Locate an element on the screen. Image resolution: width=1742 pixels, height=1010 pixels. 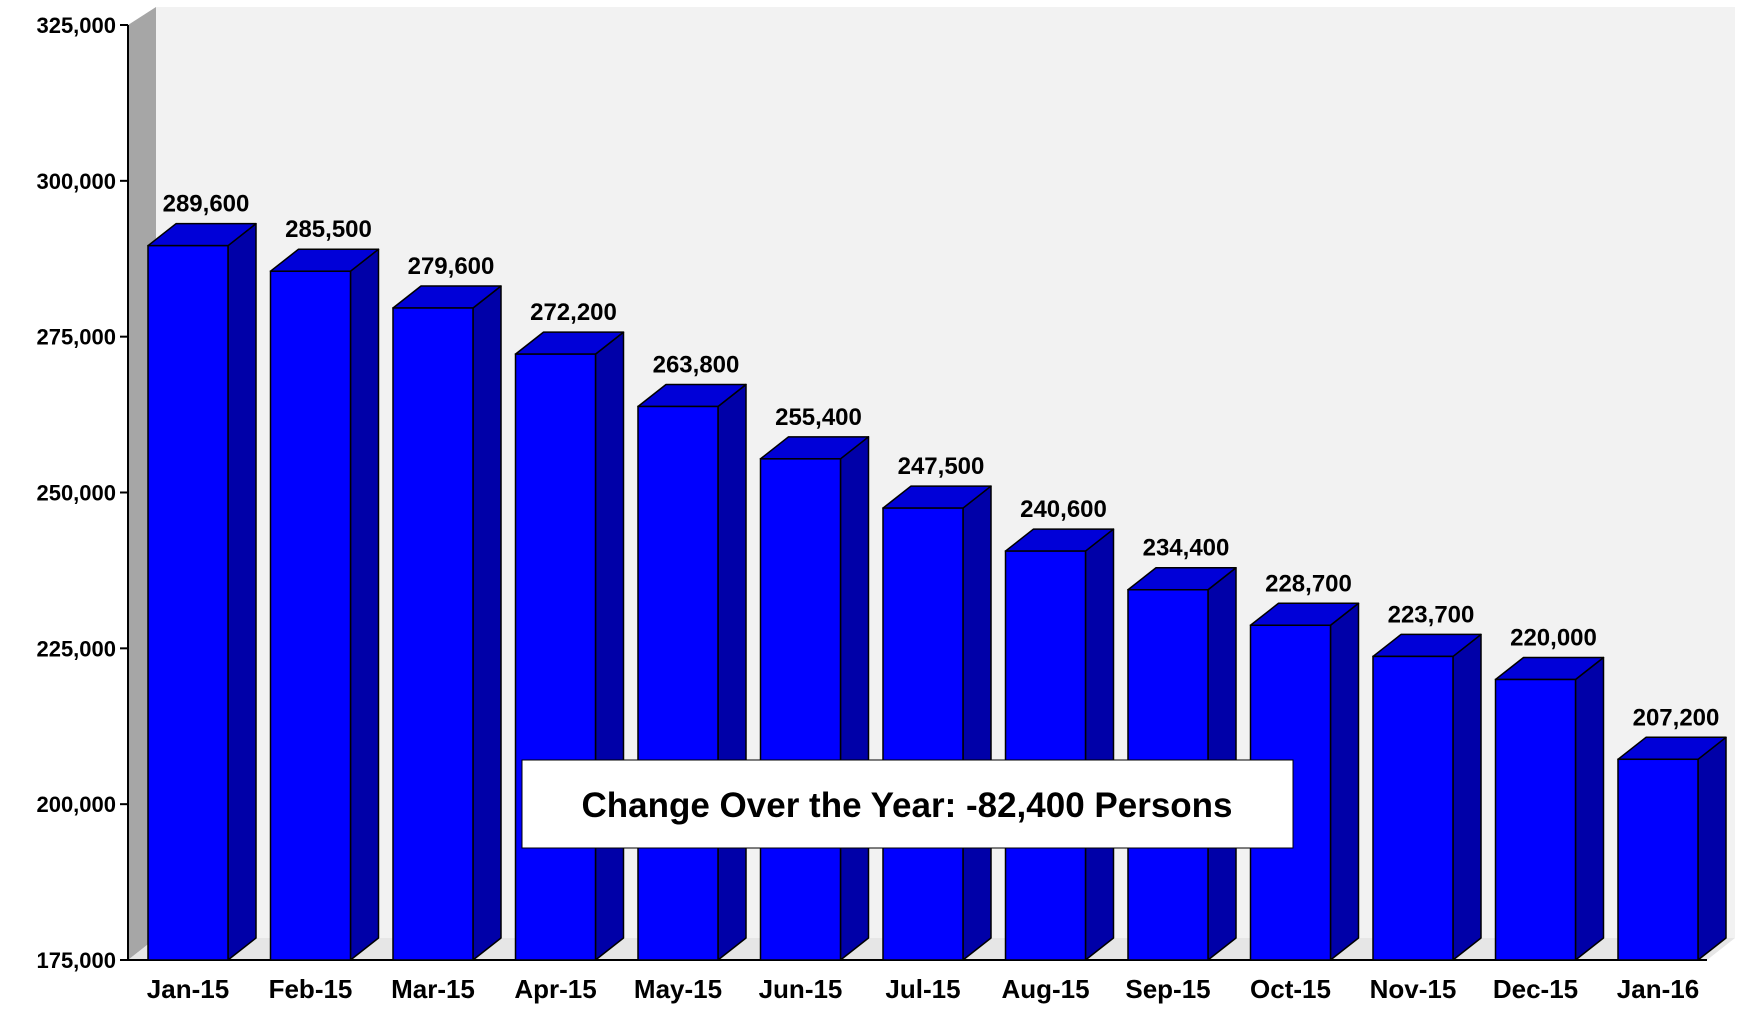
y-tick-label: 175,000 is located at coordinates (76, 960).